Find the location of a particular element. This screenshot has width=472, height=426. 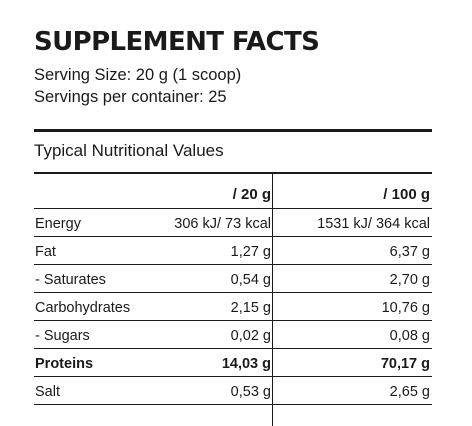

row-per-20g: 14,03 g is located at coordinates (246, 364).